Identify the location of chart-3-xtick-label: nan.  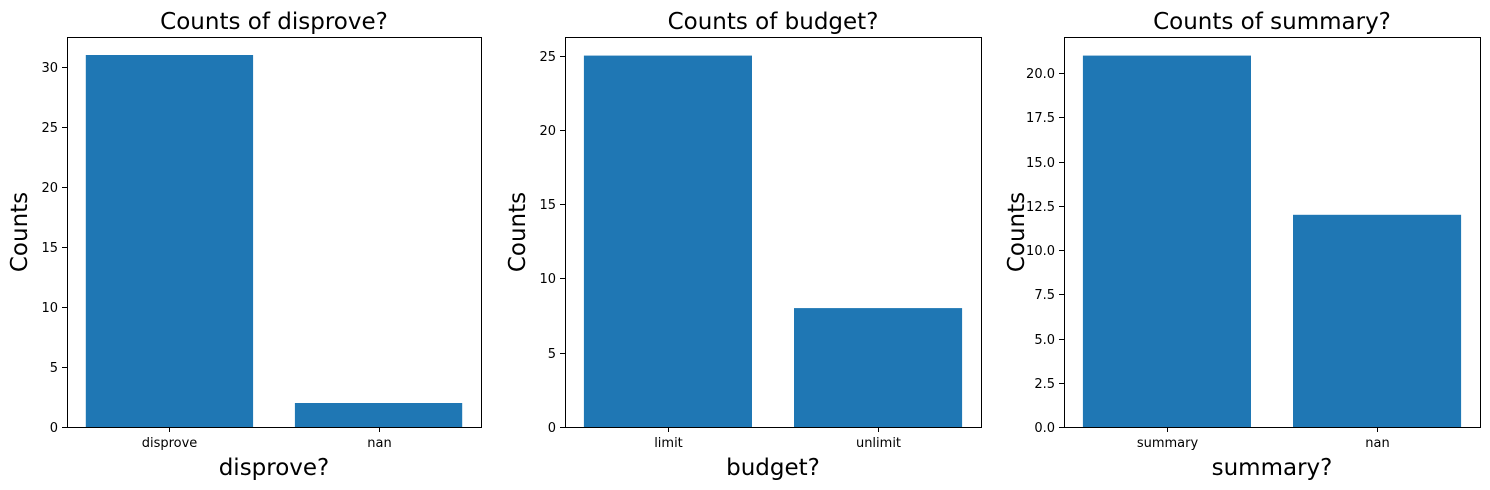
(1377, 443).